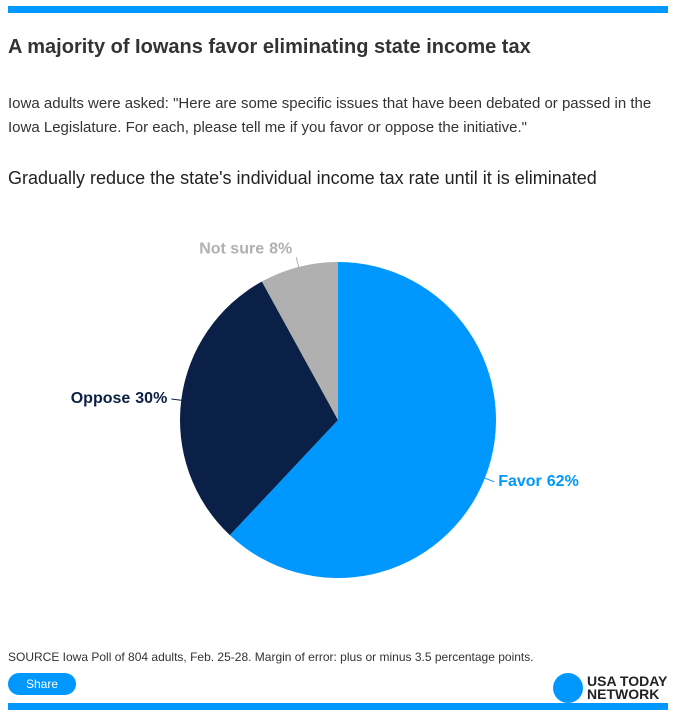 The image size is (677, 717). I want to click on logo-top: USA TODAY, so click(627, 681).